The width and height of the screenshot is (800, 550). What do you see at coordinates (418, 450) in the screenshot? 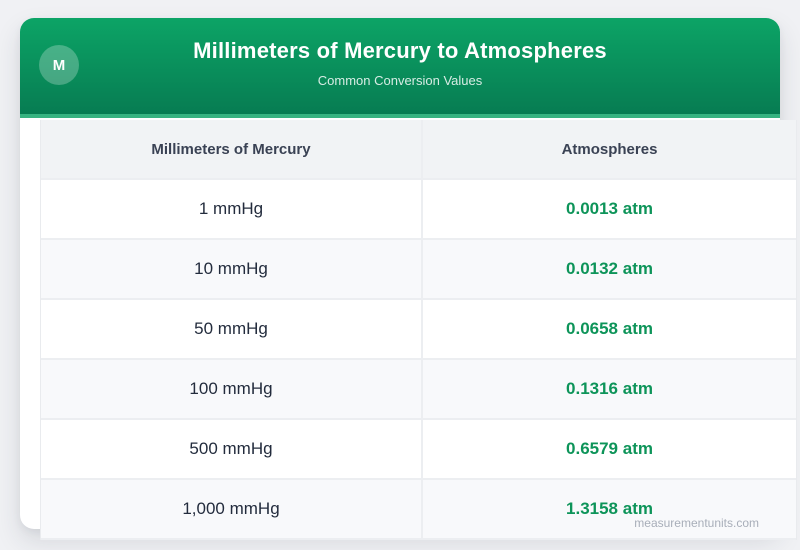
I see `table-row: 500 mmHg 0.6579 atm` at bounding box center [418, 450].